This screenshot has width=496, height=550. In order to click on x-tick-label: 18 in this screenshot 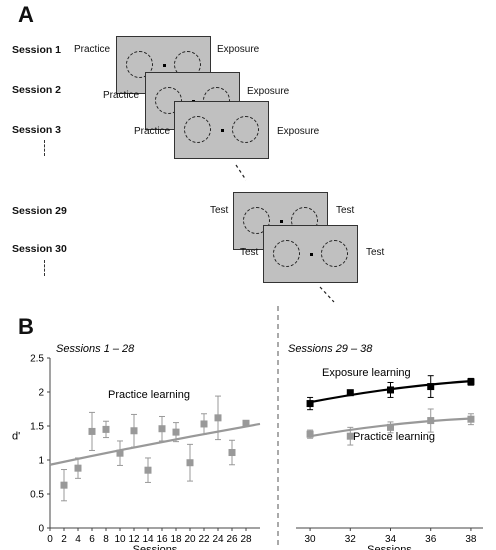, I will do `click(176, 539)`.